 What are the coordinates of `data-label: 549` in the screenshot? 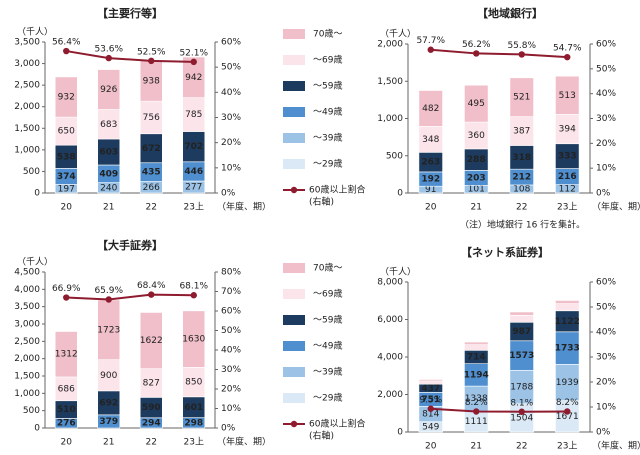 It's located at (430, 427).